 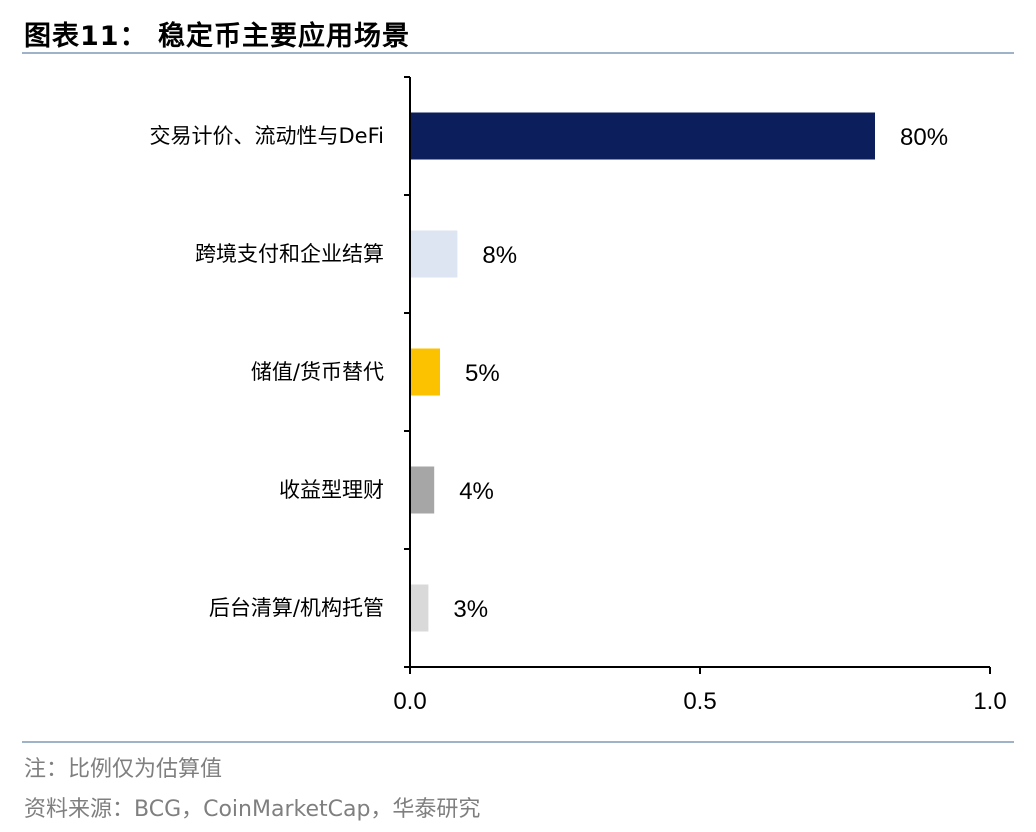 What do you see at coordinates (296, 608) in the screenshot?
I see `category-label-4: 后台清算/机构托管` at bounding box center [296, 608].